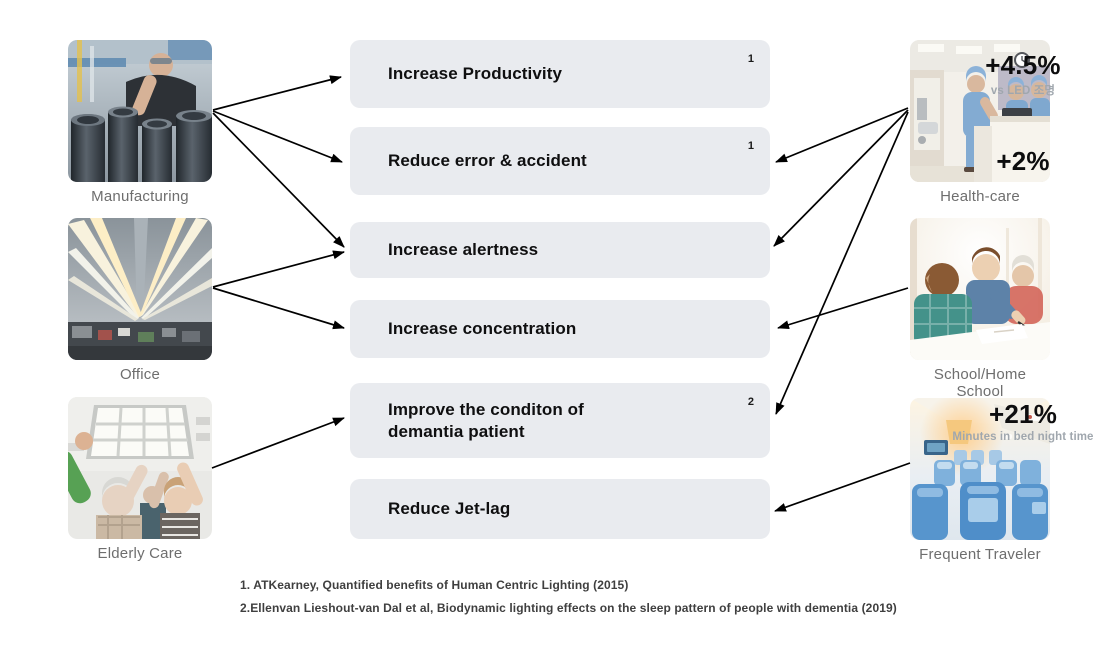 This screenshot has width=1118, height=650. I want to click on benefit-box-increase-concentration: Increase concentration, so click(560, 329).